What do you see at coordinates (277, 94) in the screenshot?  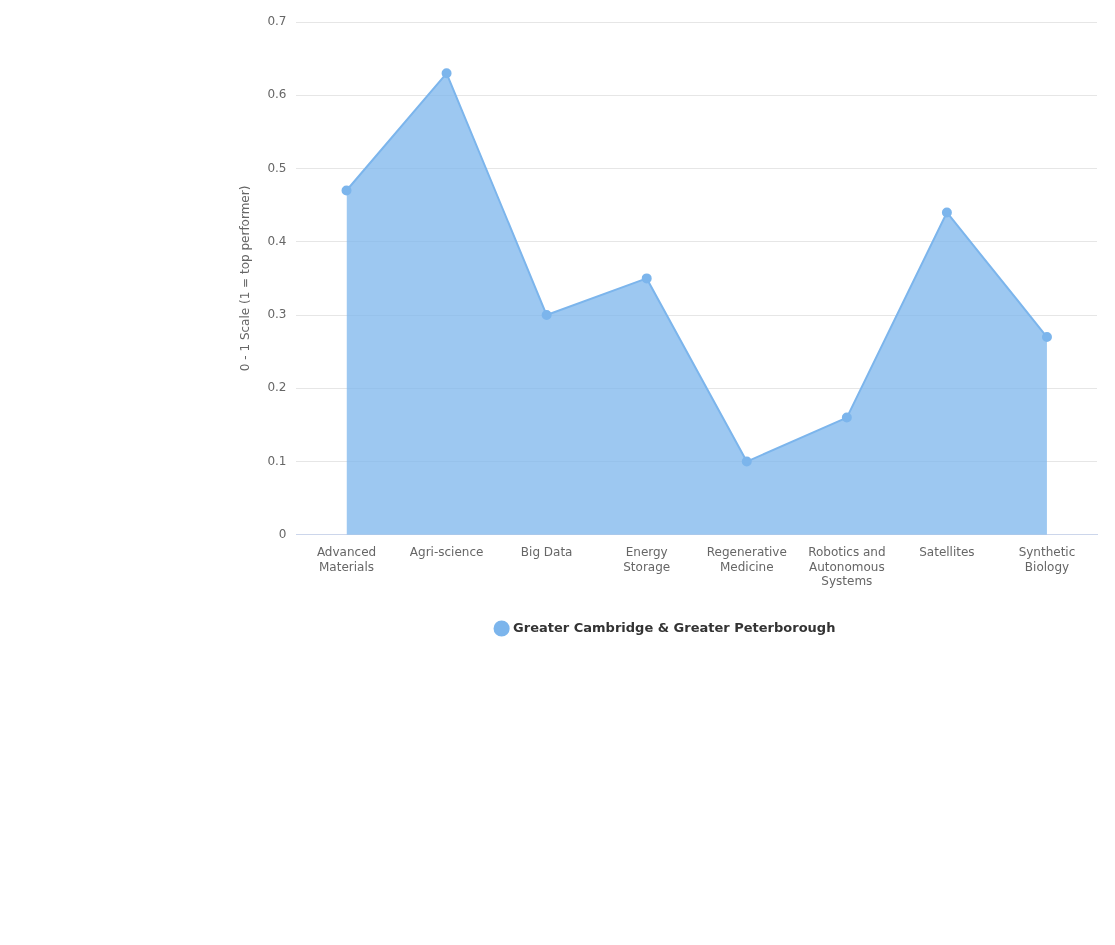 I see `y-tick-label: 0.6` at bounding box center [277, 94].